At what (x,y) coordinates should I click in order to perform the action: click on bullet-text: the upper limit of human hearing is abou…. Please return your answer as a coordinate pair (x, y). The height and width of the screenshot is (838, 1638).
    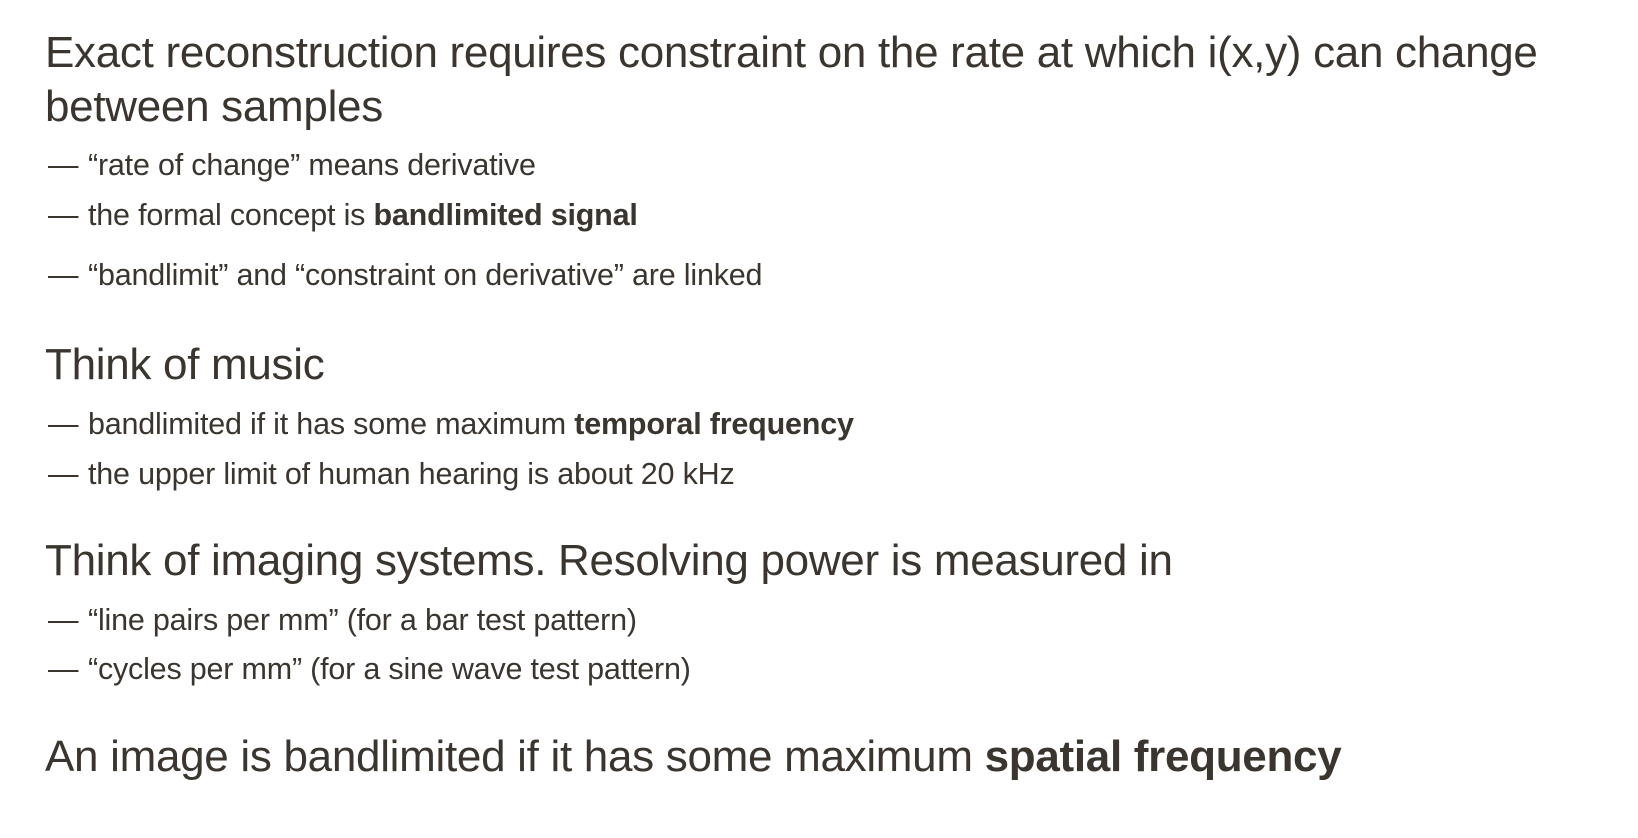
    Looking at the image, I should click on (411, 474).